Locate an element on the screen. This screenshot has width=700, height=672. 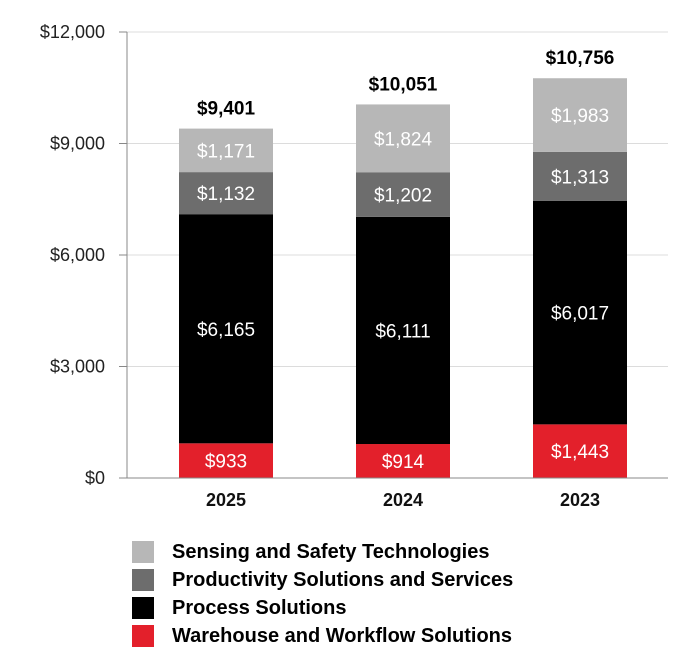
data-label: $6,165 is located at coordinates (226, 330).